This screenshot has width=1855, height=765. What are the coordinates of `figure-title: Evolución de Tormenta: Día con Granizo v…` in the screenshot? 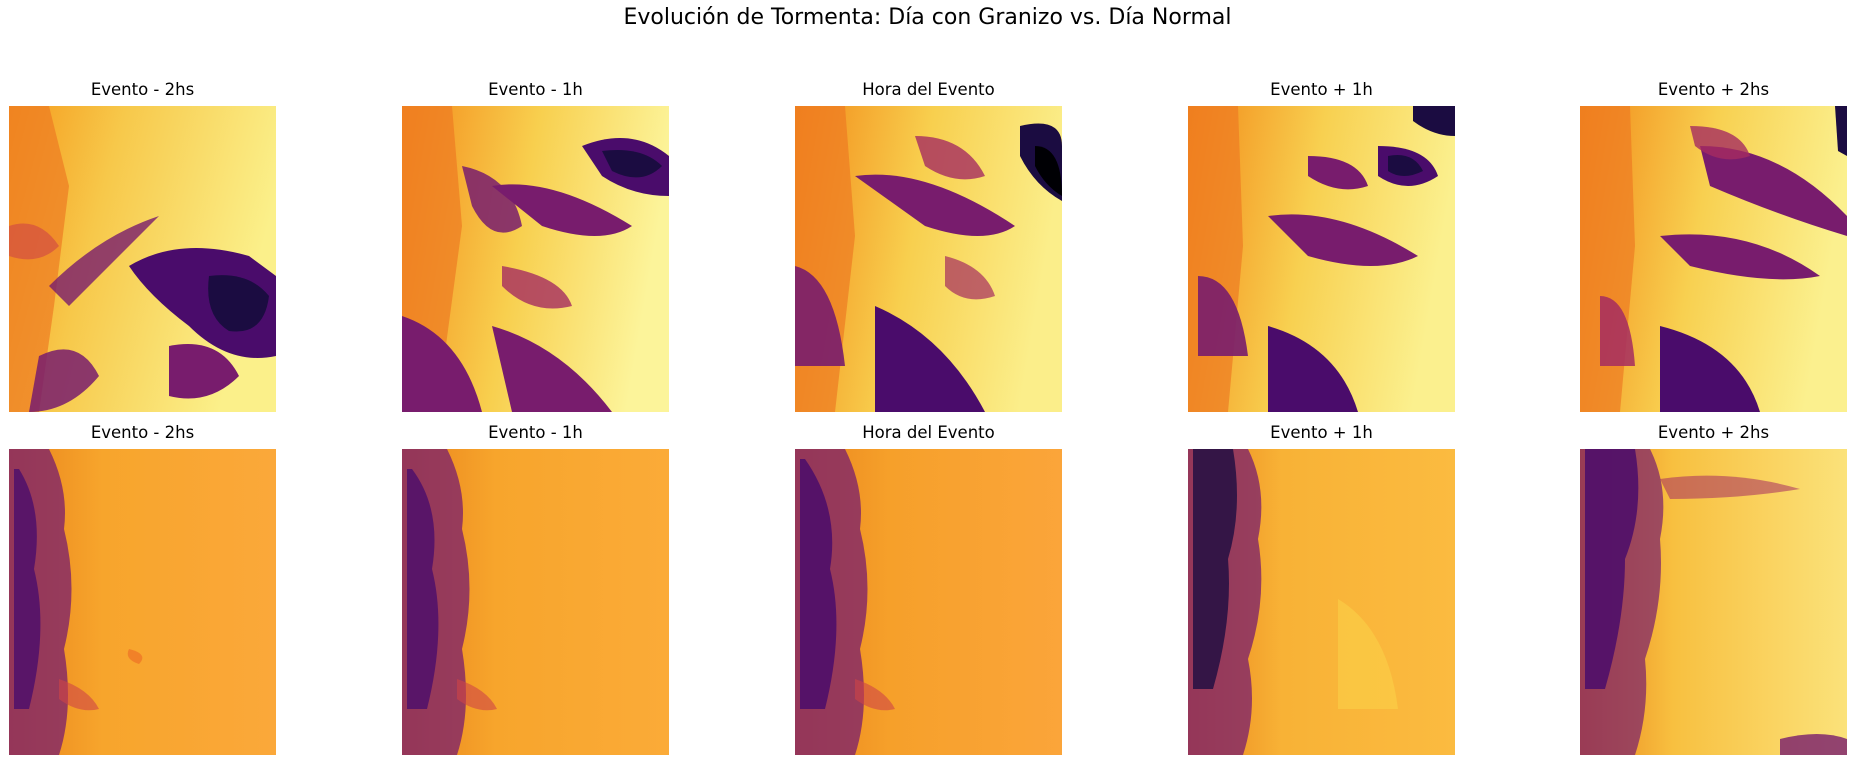 It's located at (927, 17).